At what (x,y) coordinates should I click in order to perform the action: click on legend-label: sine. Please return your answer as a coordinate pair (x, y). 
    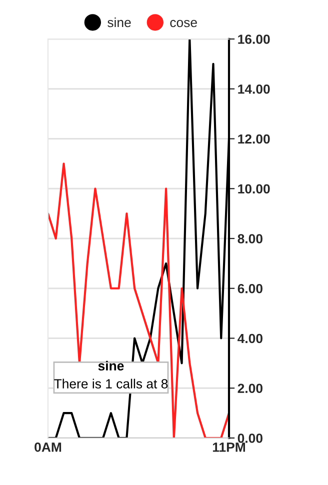
    Looking at the image, I should click on (119, 22).